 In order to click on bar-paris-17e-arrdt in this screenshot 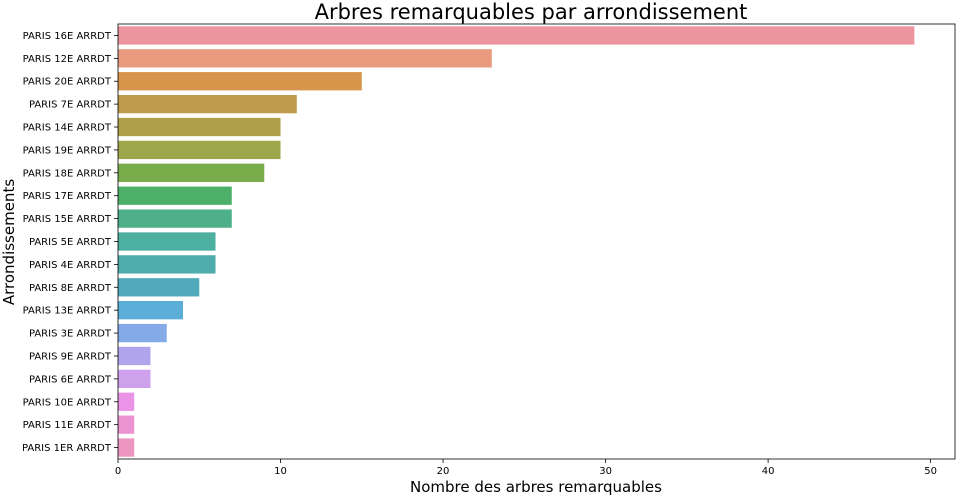, I will do `click(175, 195)`.